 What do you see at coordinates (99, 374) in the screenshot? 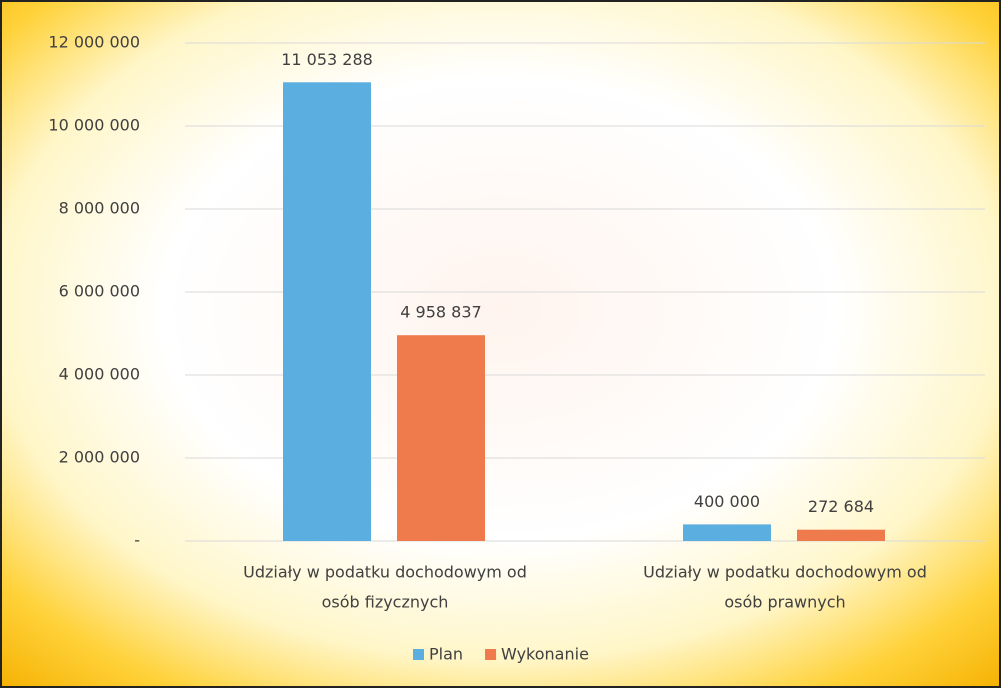
I see `y-tick-label: 4 000 000` at bounding box center [99, 374].